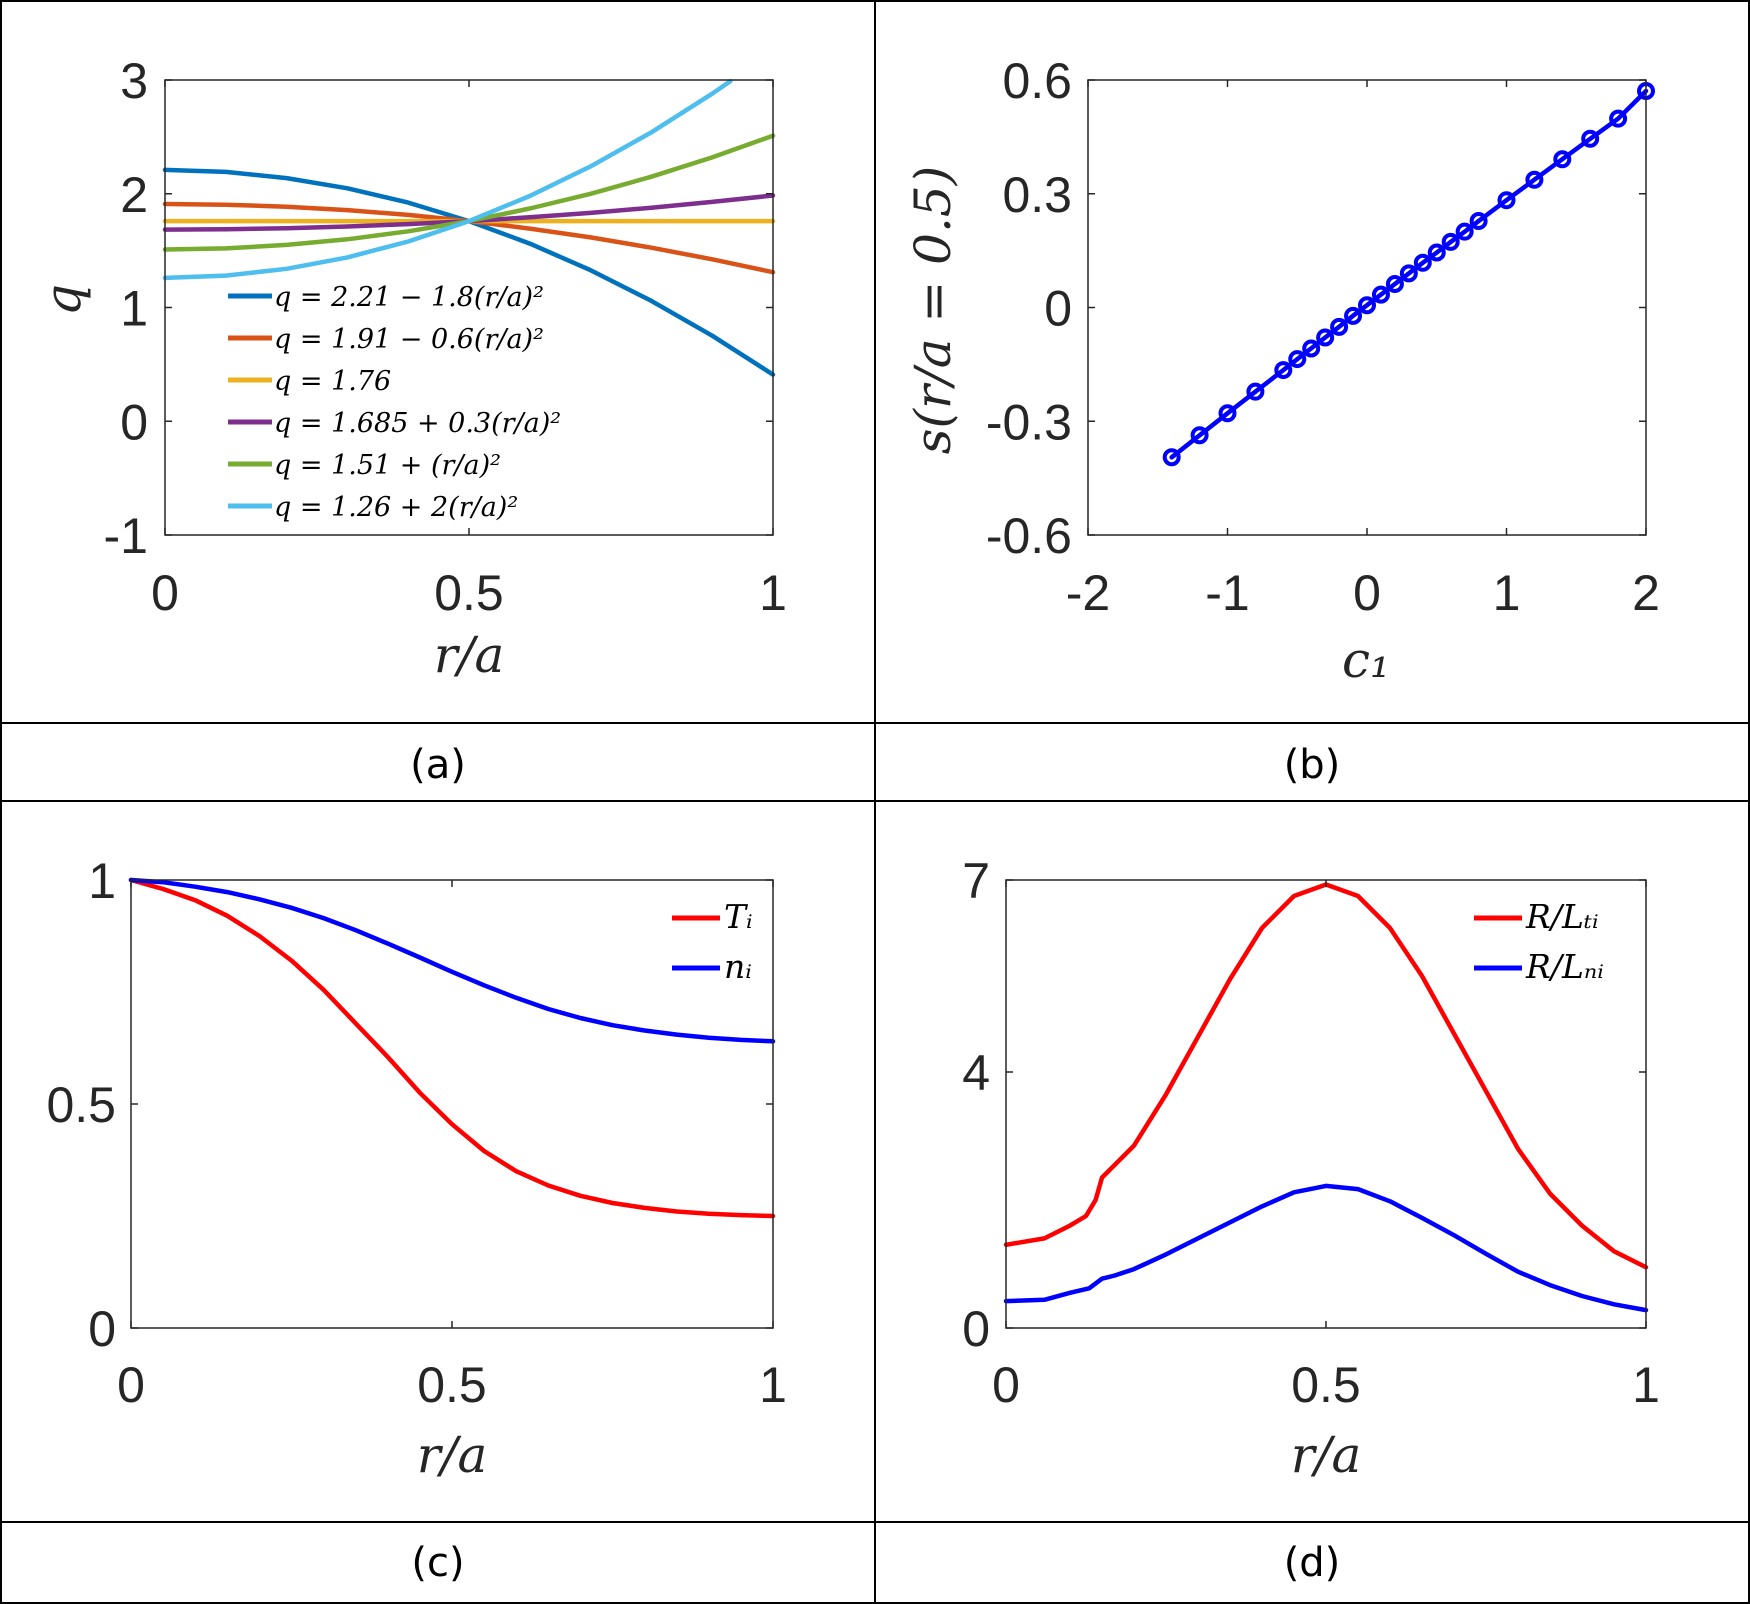 The width and height of the screenshot is (1750, 1604). What do you see at coordinates (134, 81) in the screenshot?
I see `y-tick-label: 3` at bounding box center [134, 81].